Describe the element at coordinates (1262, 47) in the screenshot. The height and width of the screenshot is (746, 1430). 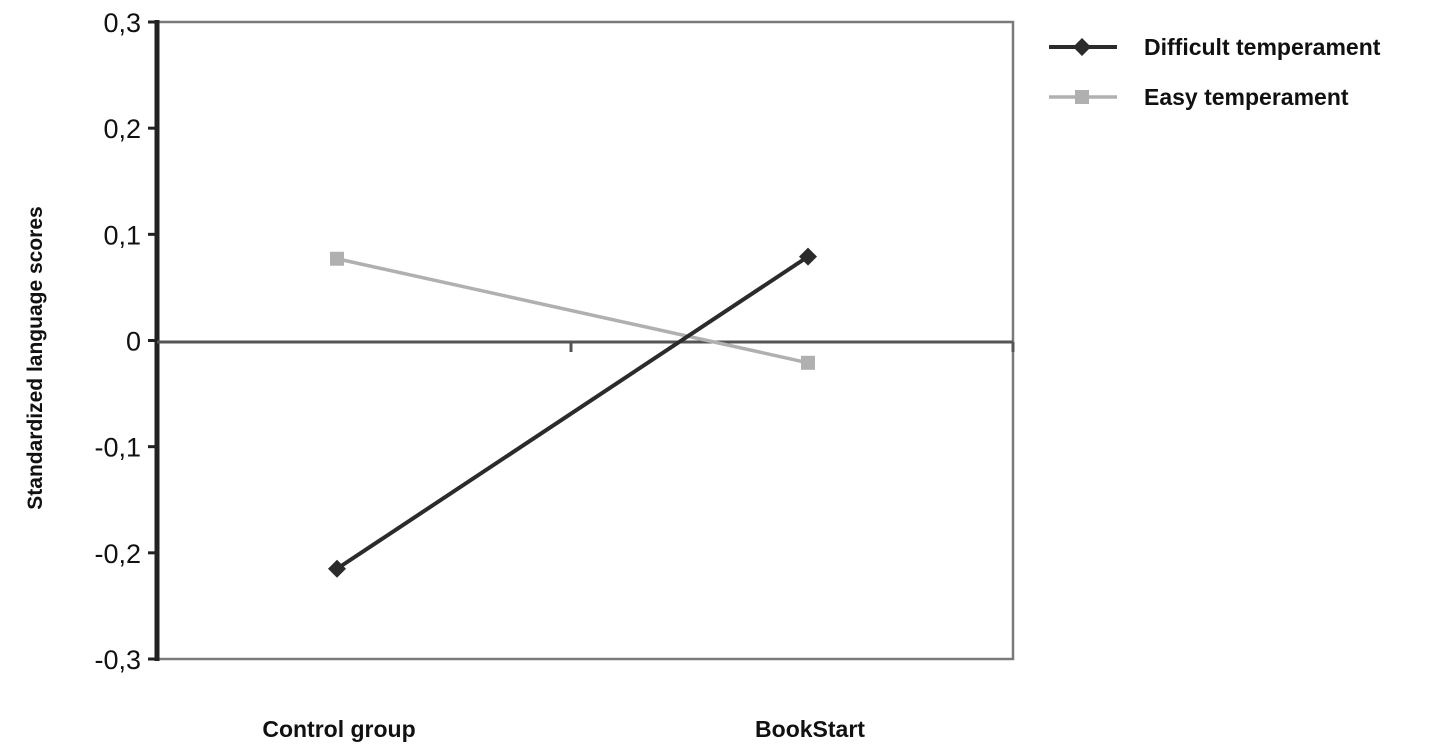
I see `legend-label: Difficult temperament` at that location.